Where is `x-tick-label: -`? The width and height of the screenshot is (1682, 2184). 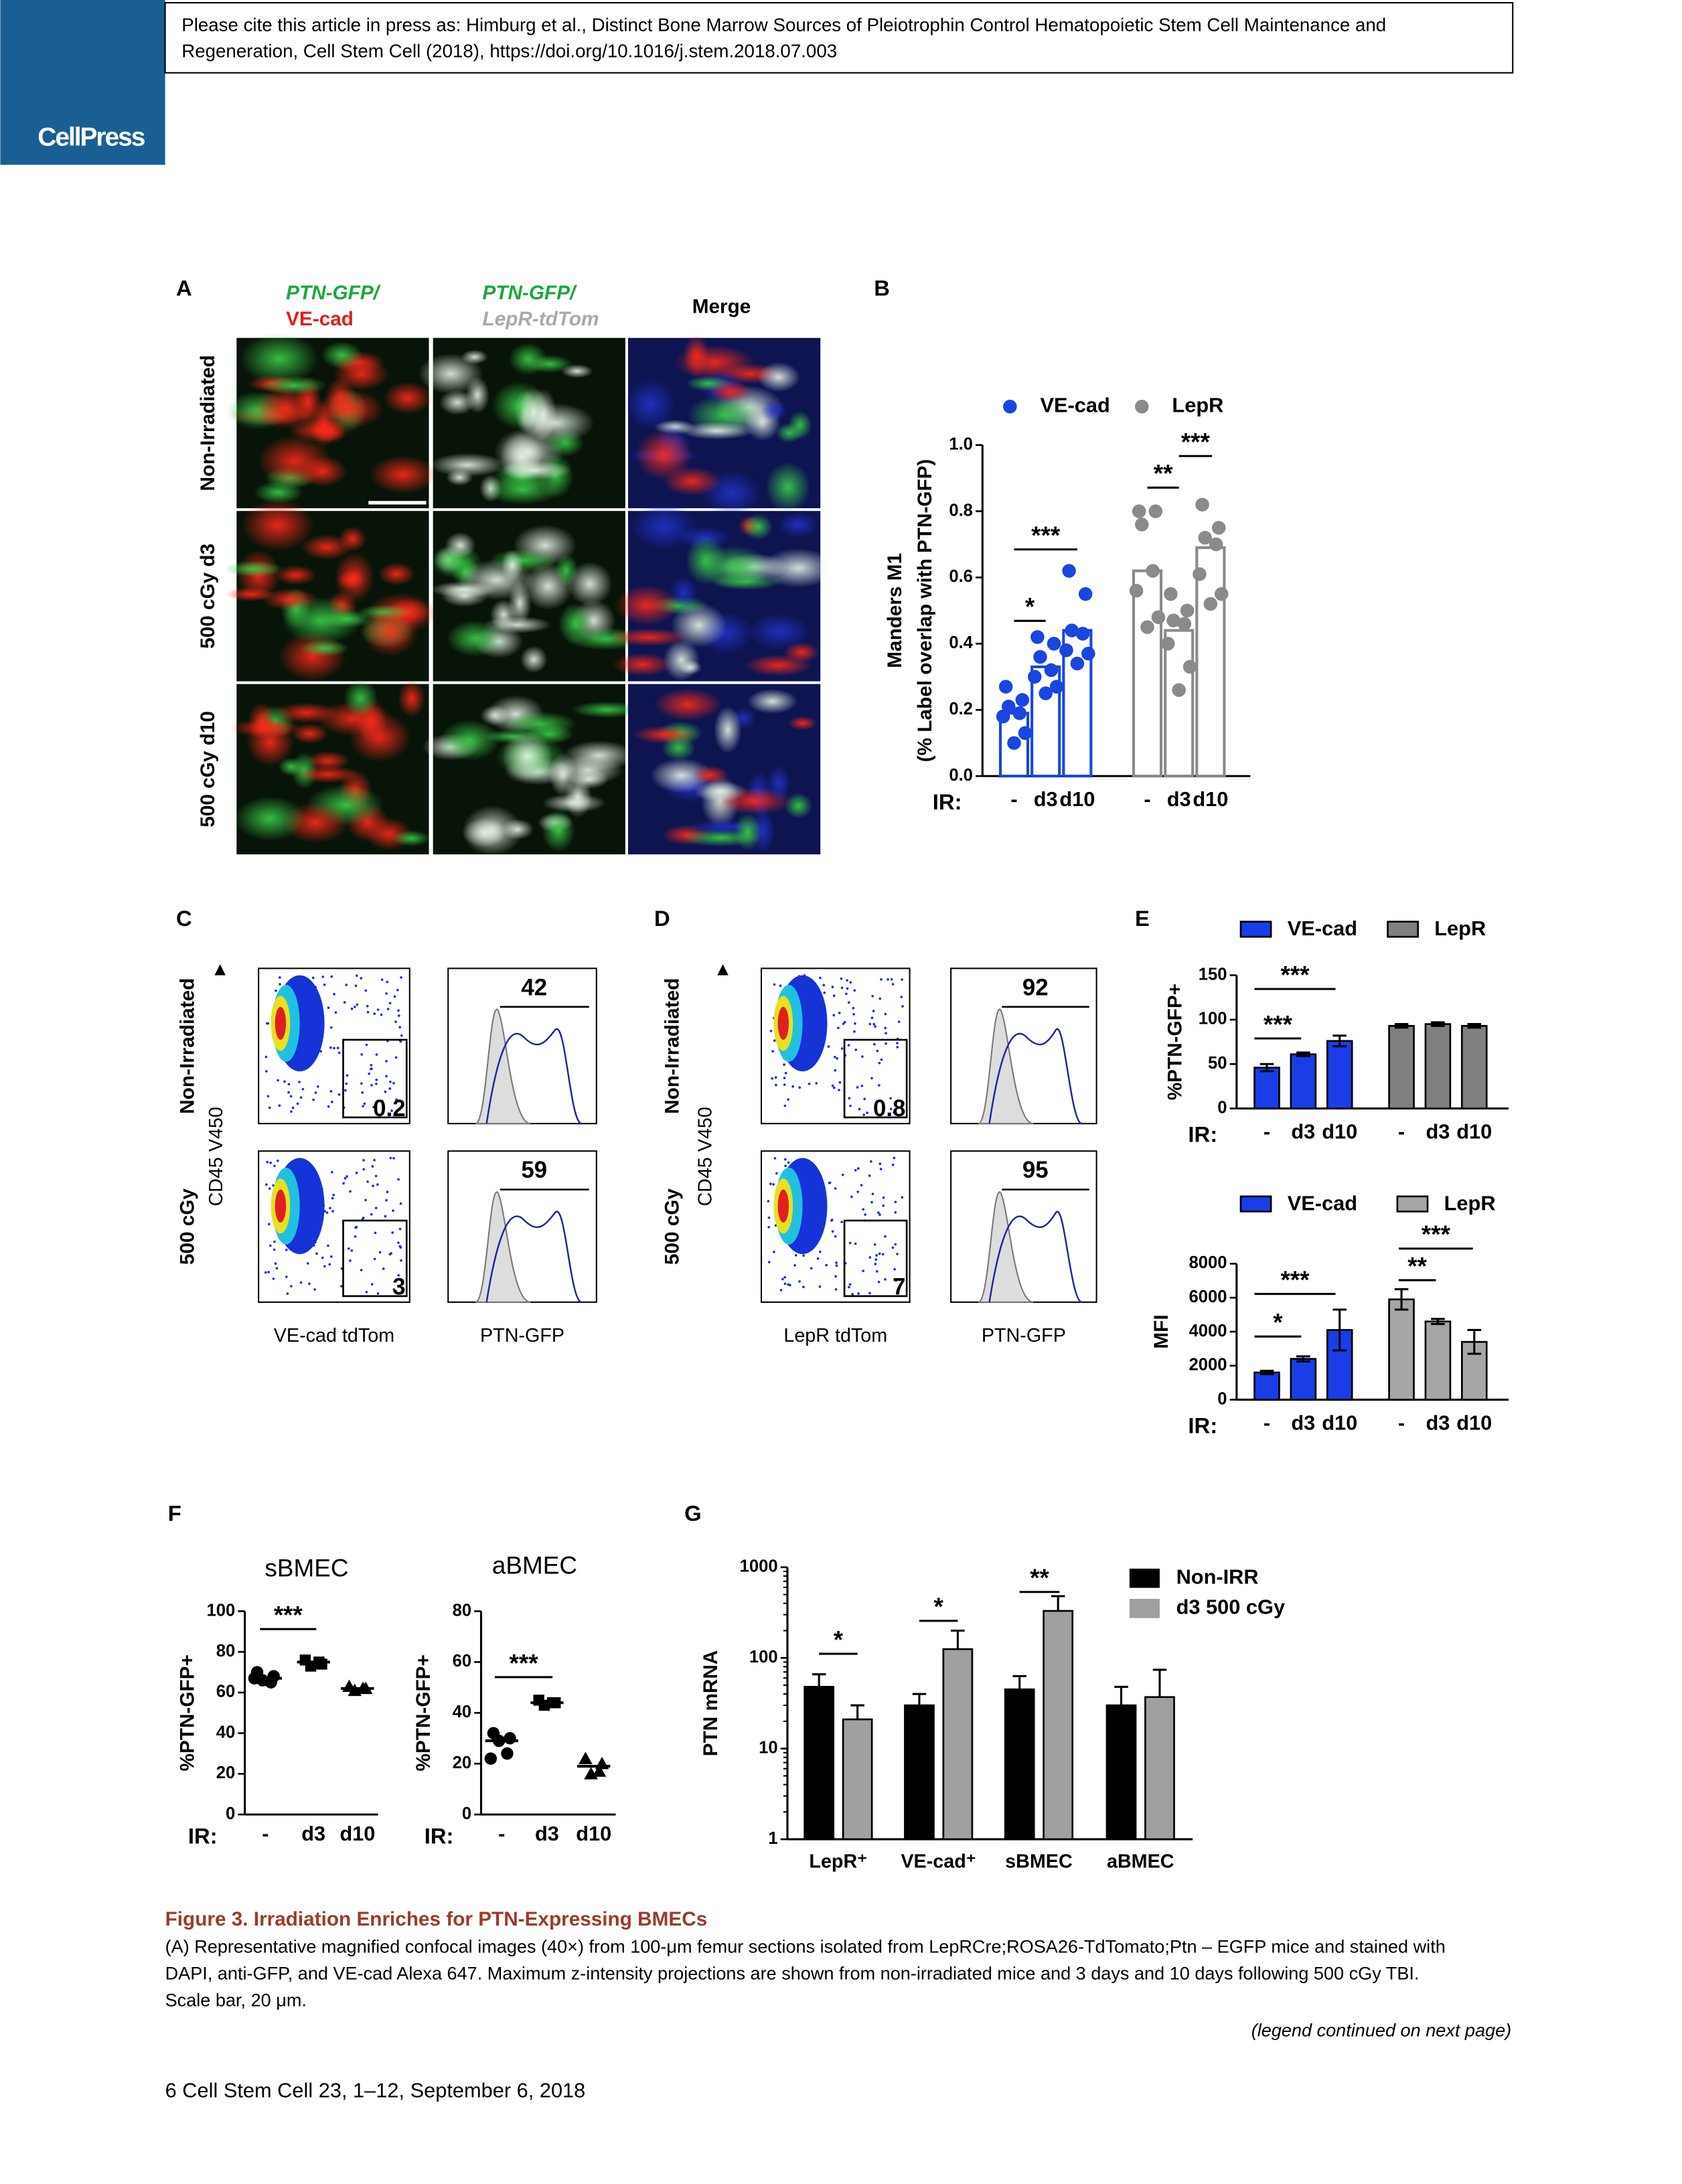 x-tick-label: - is located at coordinates (1401, 1423).